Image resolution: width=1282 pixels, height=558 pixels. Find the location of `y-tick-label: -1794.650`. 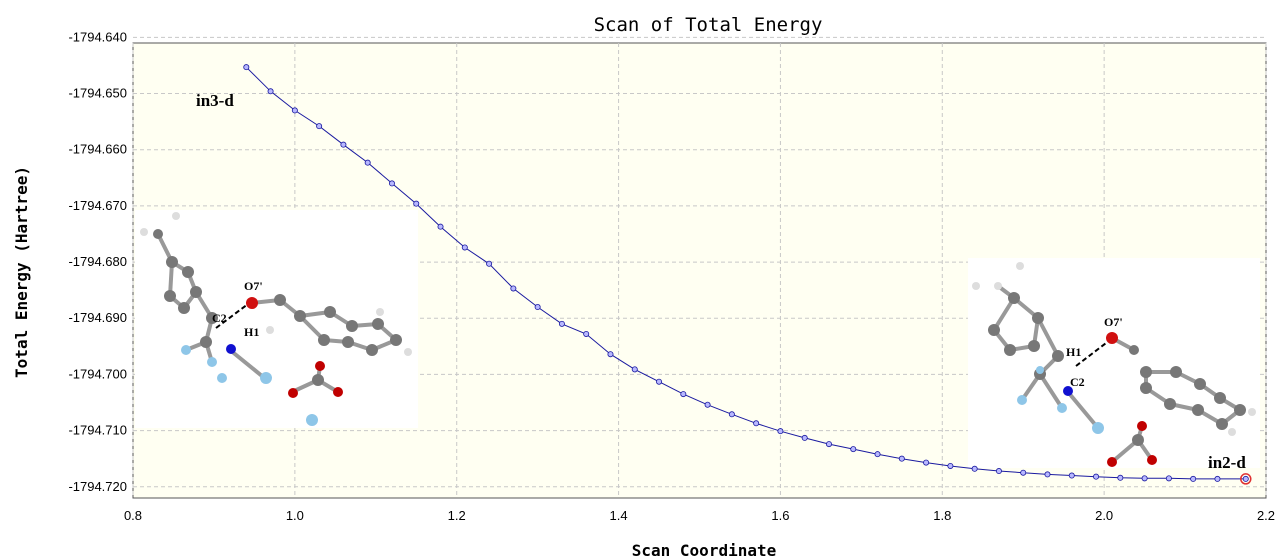

y-tick-label: -1794.650 is located at coordinates (97, 93).